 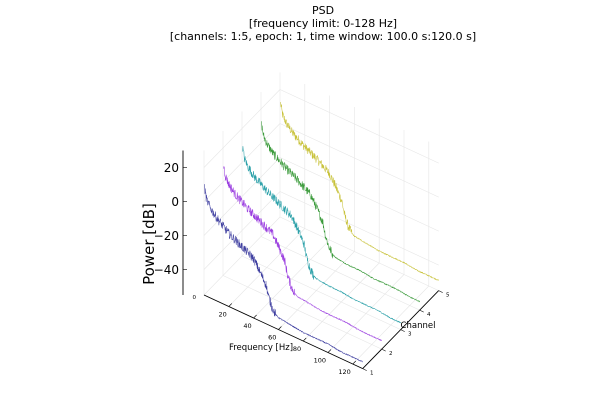 What do you see at coordinates (175, 202) in the screenshot?
I see `z-tick-label: 0` at bounding box center [175, 202].